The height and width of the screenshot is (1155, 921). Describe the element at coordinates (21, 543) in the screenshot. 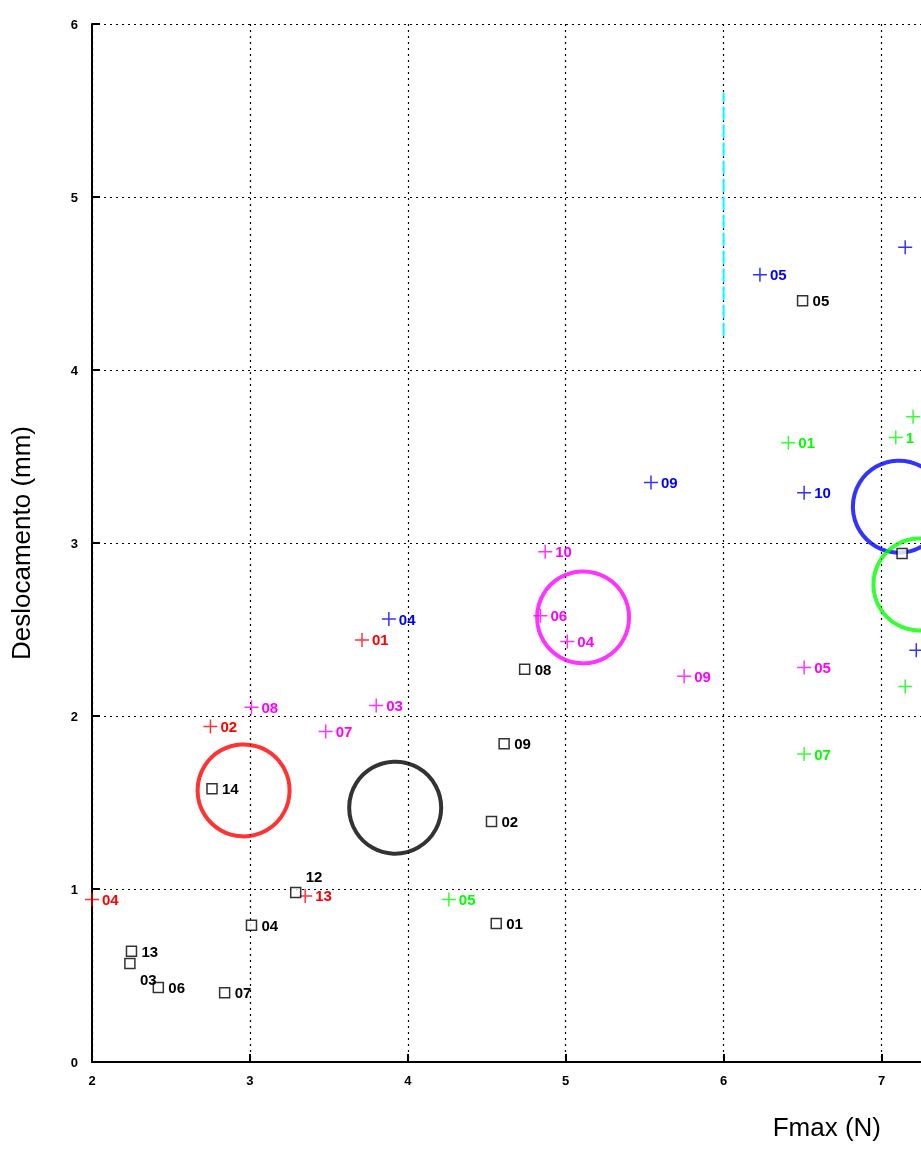

I see `y-axis-title: Deslocamento (mm)` at that location.